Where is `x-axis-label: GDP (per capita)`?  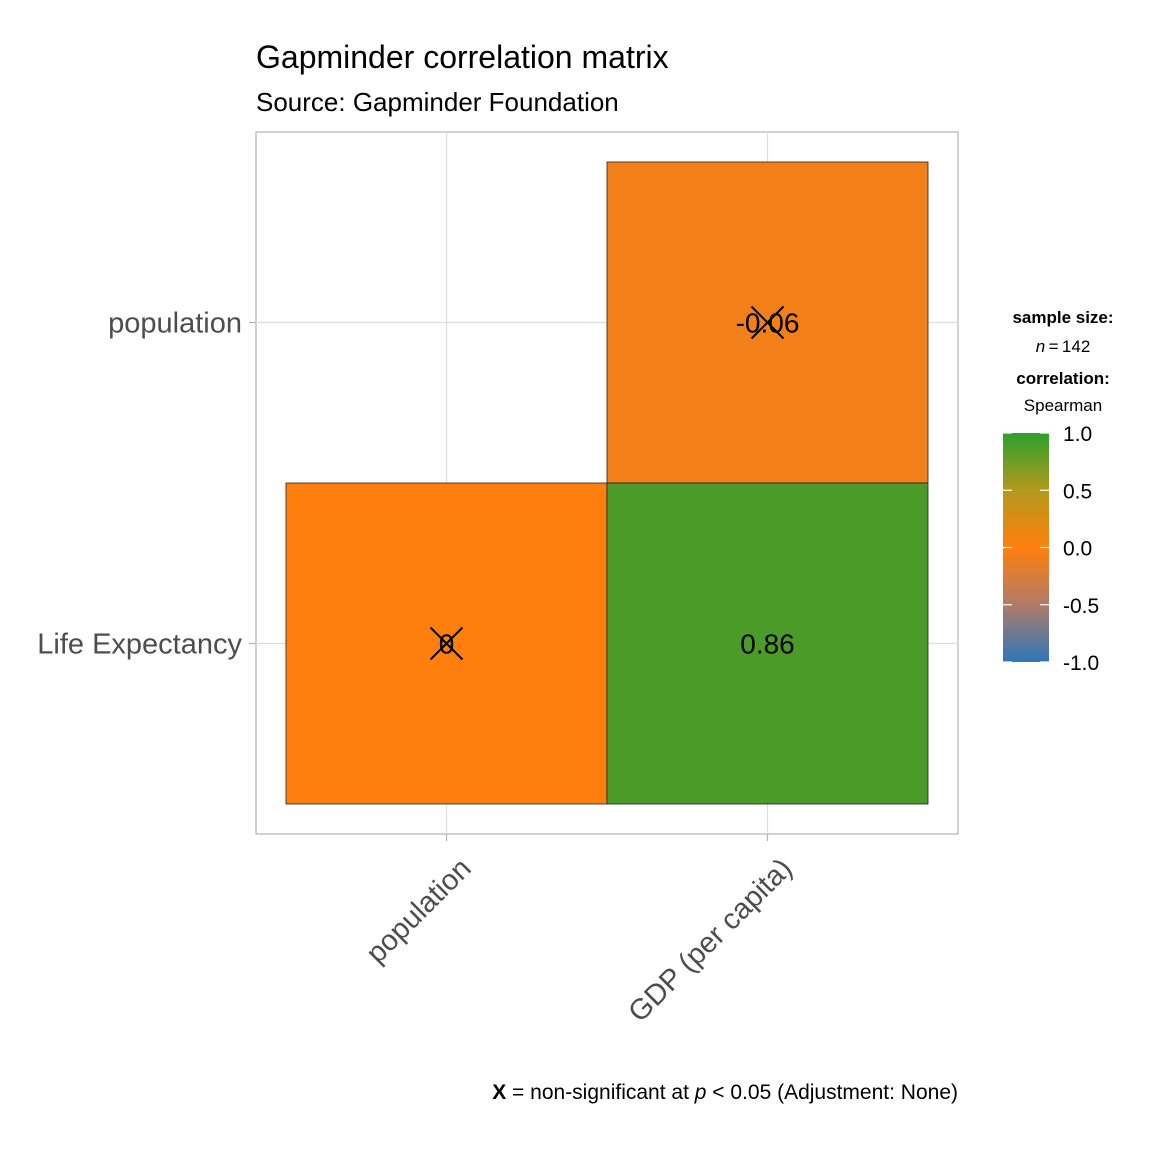
x-axis-label: GDP (per capita) is located at coordinates (710, 940).